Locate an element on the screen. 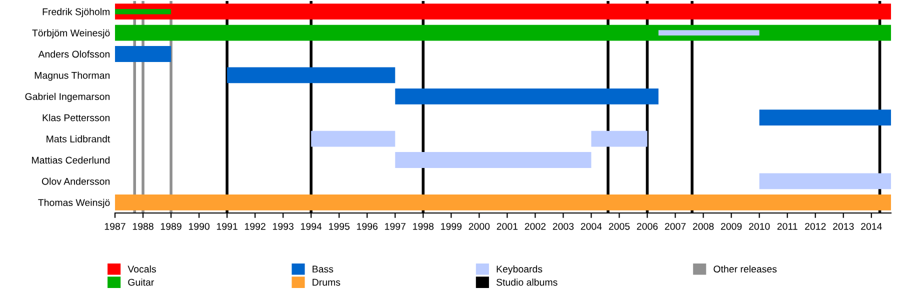 Image resolution: width=900 pixels, height=300 pixels. x-tick-label: 1997 is located at coordinates (395, 226).